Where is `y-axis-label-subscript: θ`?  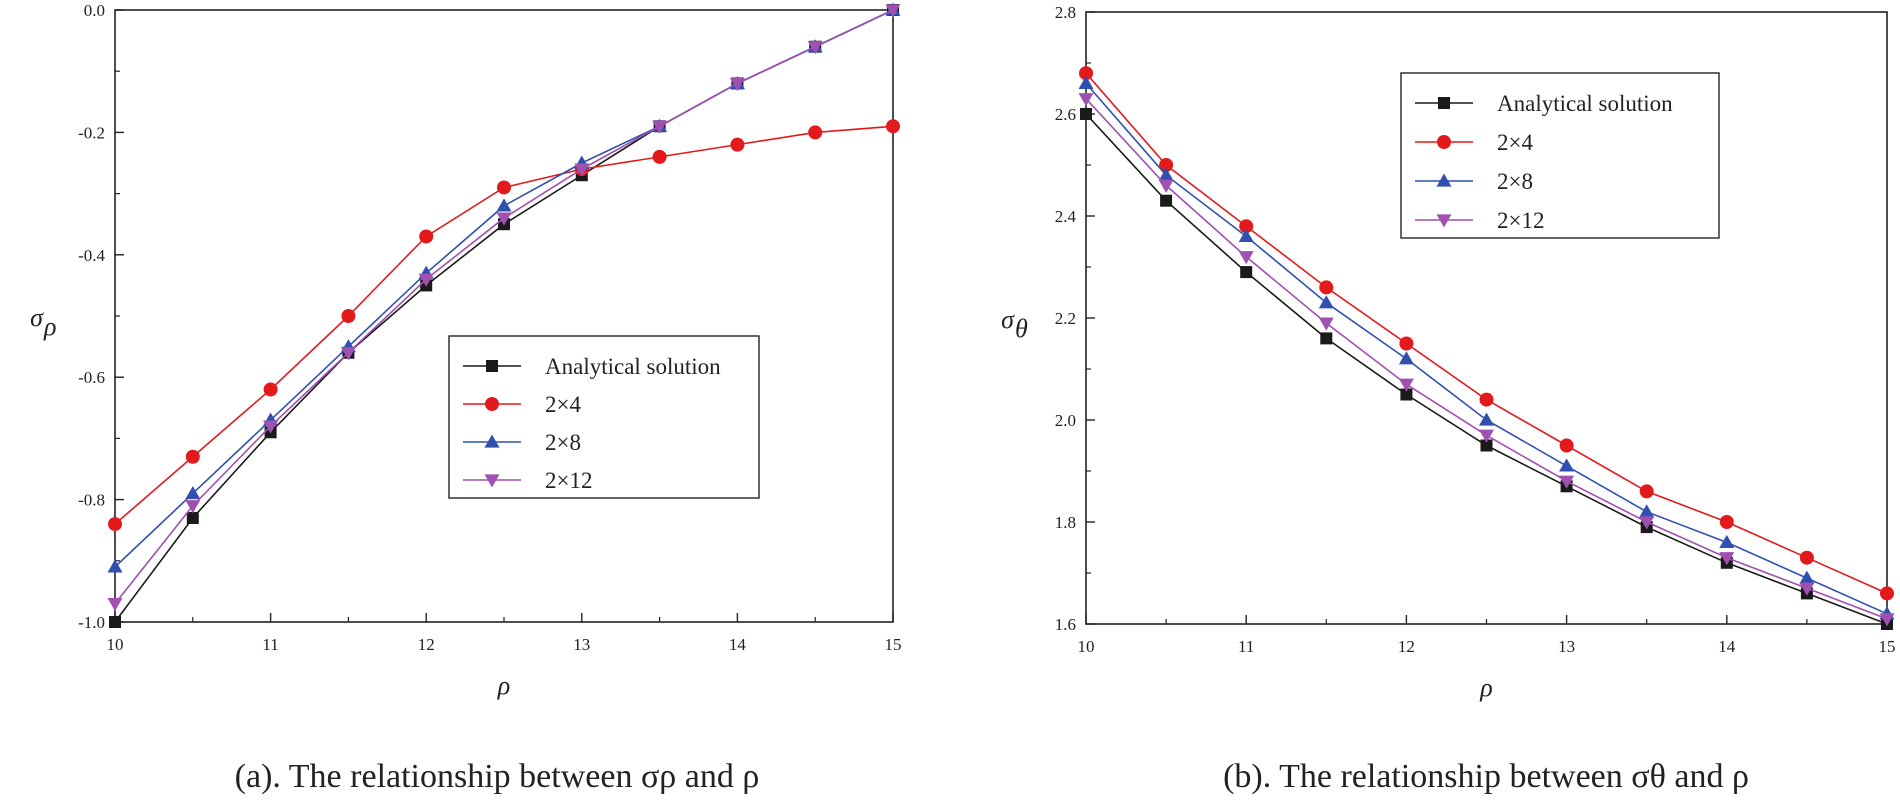
y-axis-label-subscript: θ is located at coordinates (1021, 328).